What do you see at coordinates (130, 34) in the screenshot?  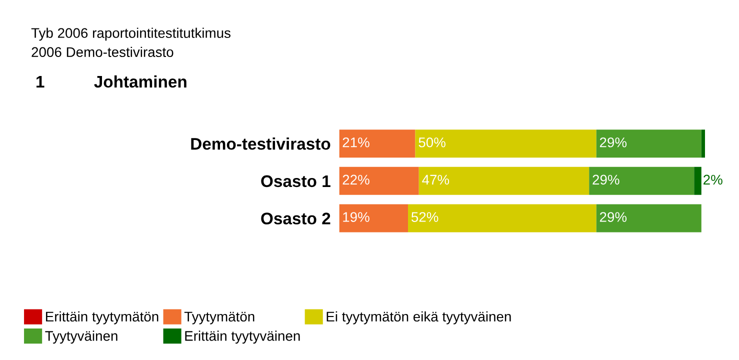 I see `text: Tyb 2006 raportointitestitutkimus` at bounding box center [130, 34].